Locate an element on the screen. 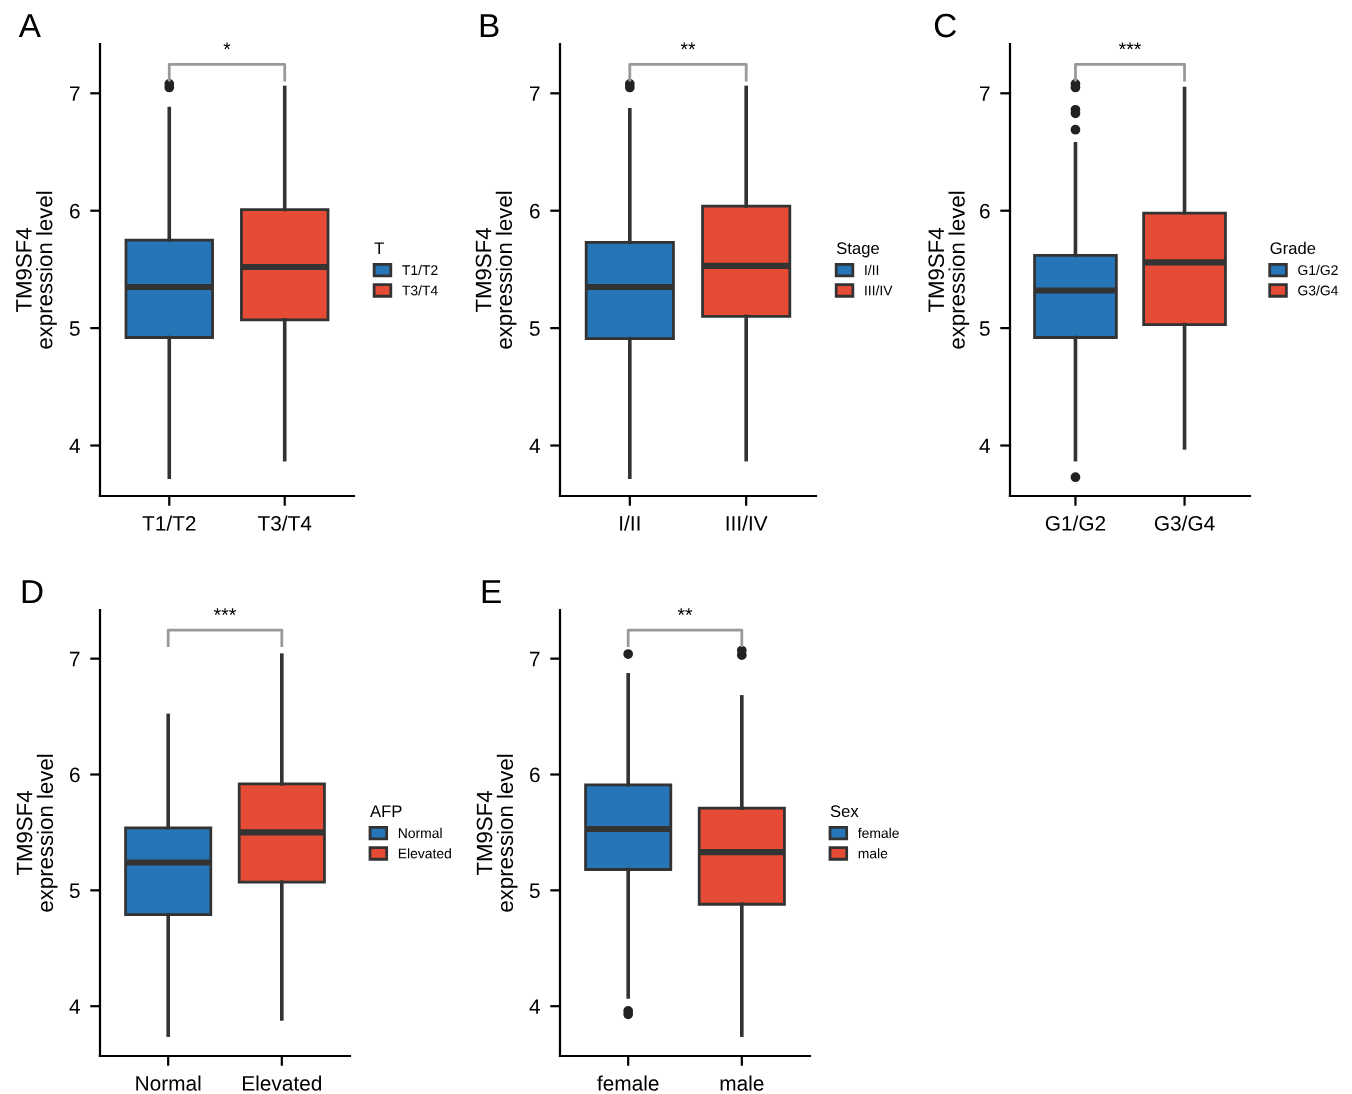 This screenshot has height=1094, width=1352. x-tick-label: T1/T2 is located at coordinates (169, 523).